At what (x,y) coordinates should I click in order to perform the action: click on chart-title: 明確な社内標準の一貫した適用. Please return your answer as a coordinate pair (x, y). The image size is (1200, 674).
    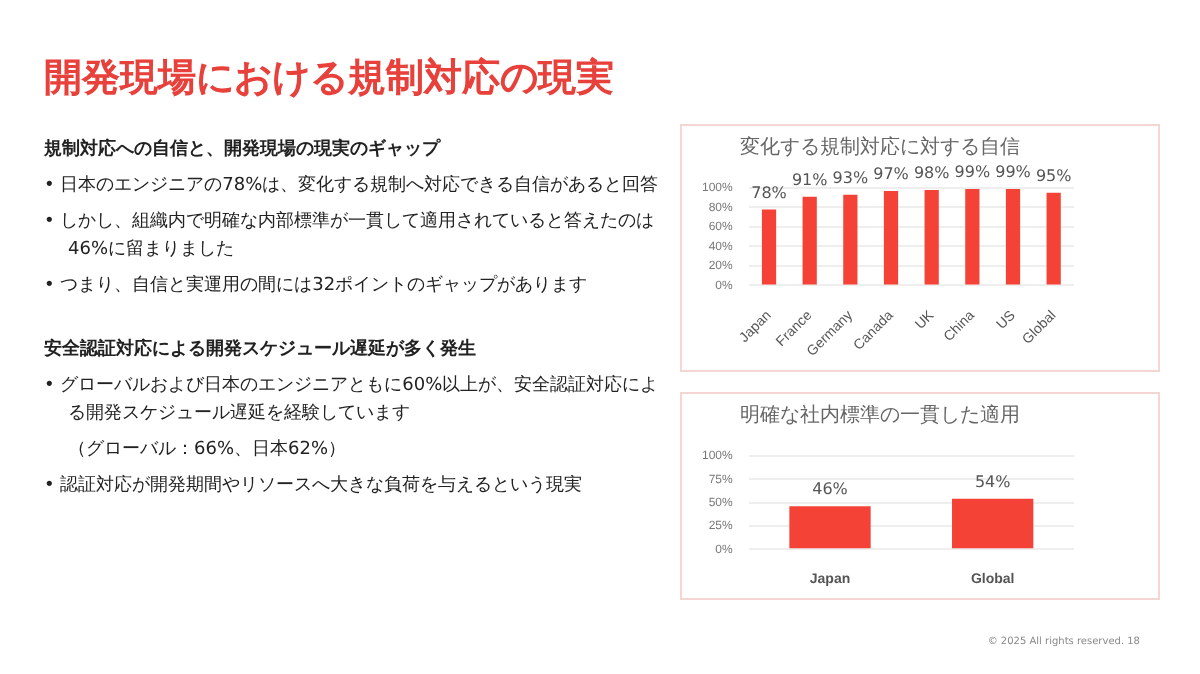
    Looking at the image, I should click on (880, 415).